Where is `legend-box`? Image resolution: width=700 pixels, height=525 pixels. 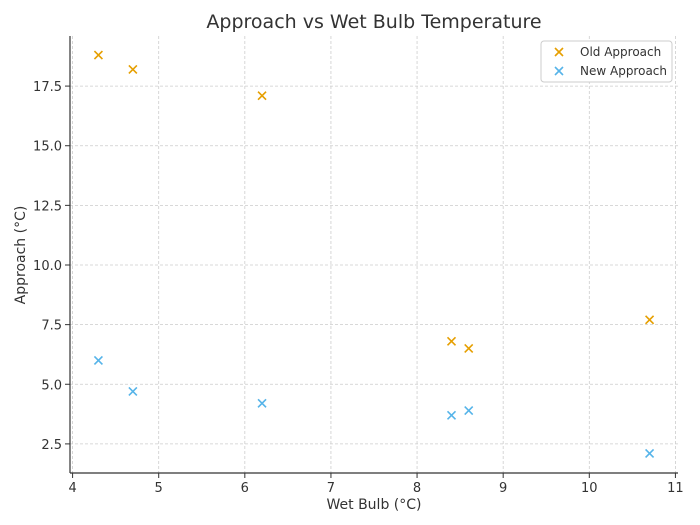
legend-box is located at coordinates (606, 61).